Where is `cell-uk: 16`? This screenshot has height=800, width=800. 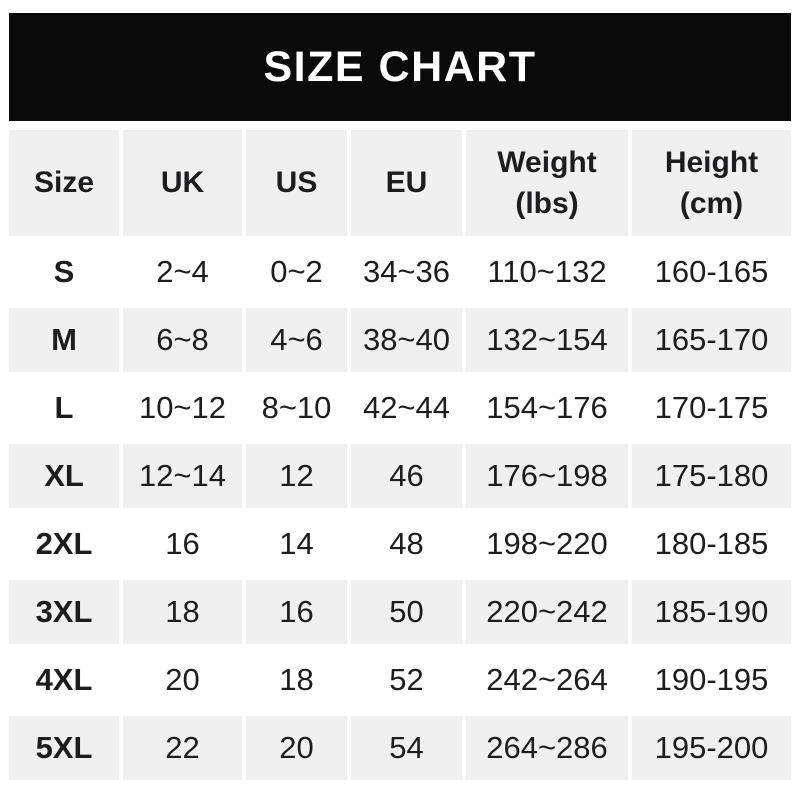 cell-uk: 16 is located at coordinates (182, 544).